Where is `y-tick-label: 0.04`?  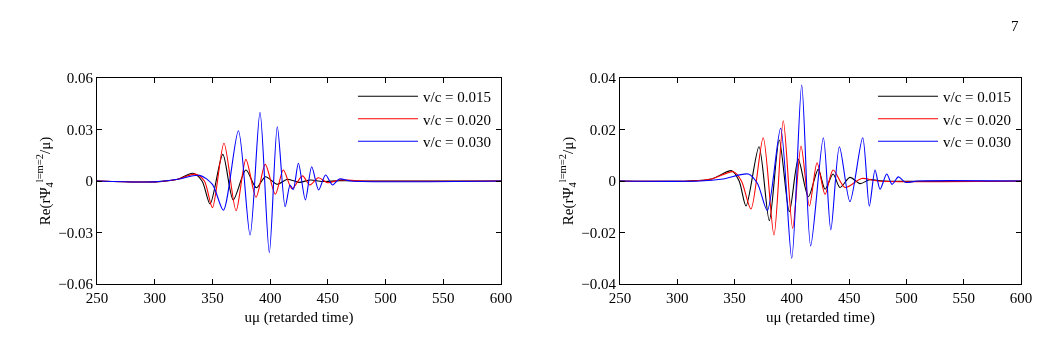 y-tick-label: 0.04 is located at coordinates (603, 78).